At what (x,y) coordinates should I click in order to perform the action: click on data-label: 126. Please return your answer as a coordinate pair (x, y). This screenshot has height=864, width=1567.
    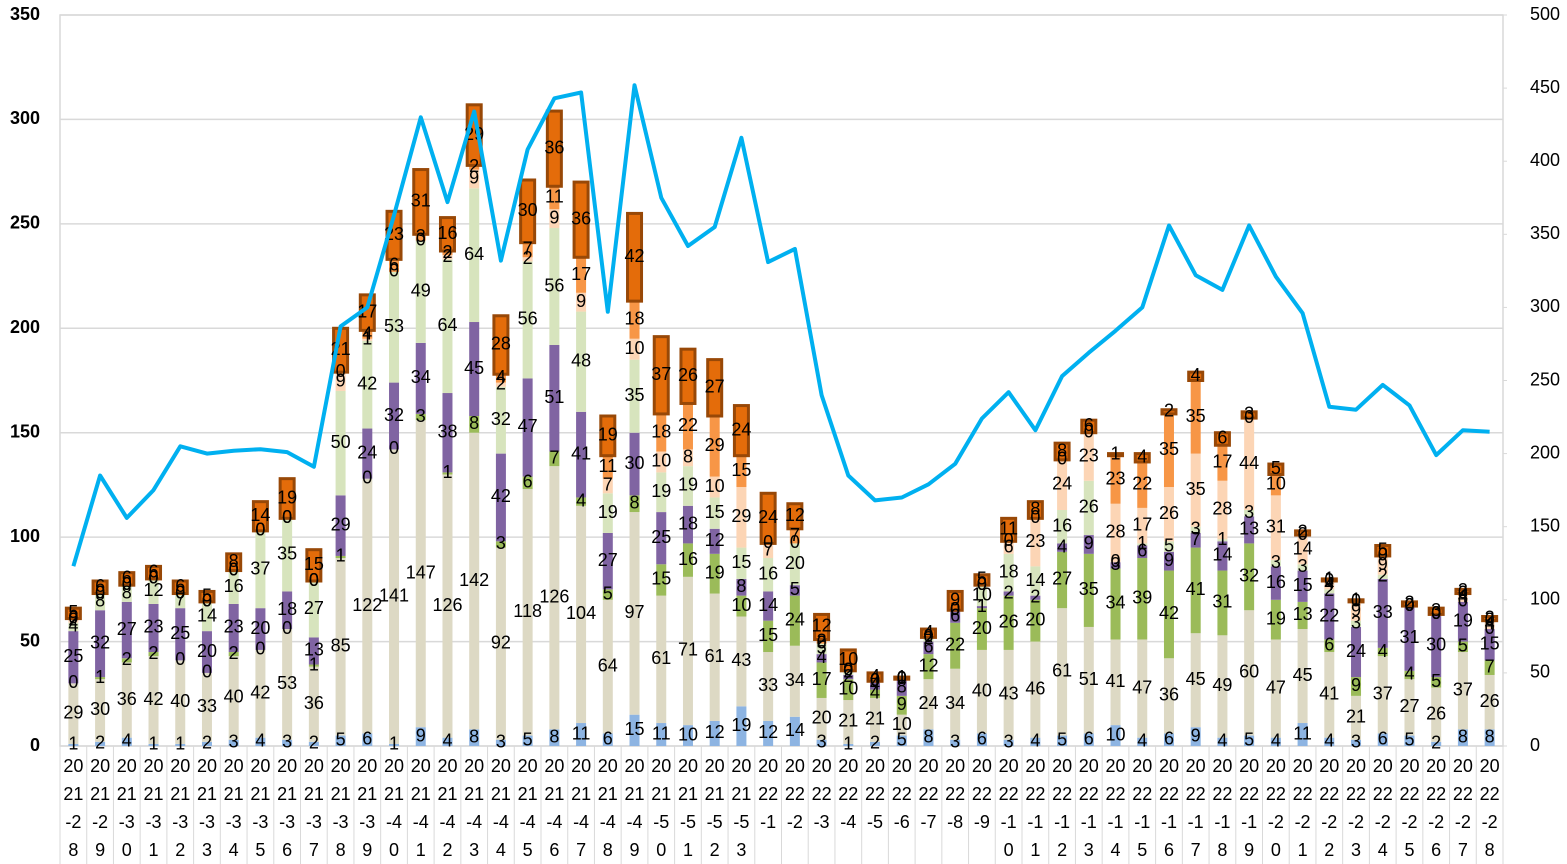
    Looking at the image, I should click on (554, 596).